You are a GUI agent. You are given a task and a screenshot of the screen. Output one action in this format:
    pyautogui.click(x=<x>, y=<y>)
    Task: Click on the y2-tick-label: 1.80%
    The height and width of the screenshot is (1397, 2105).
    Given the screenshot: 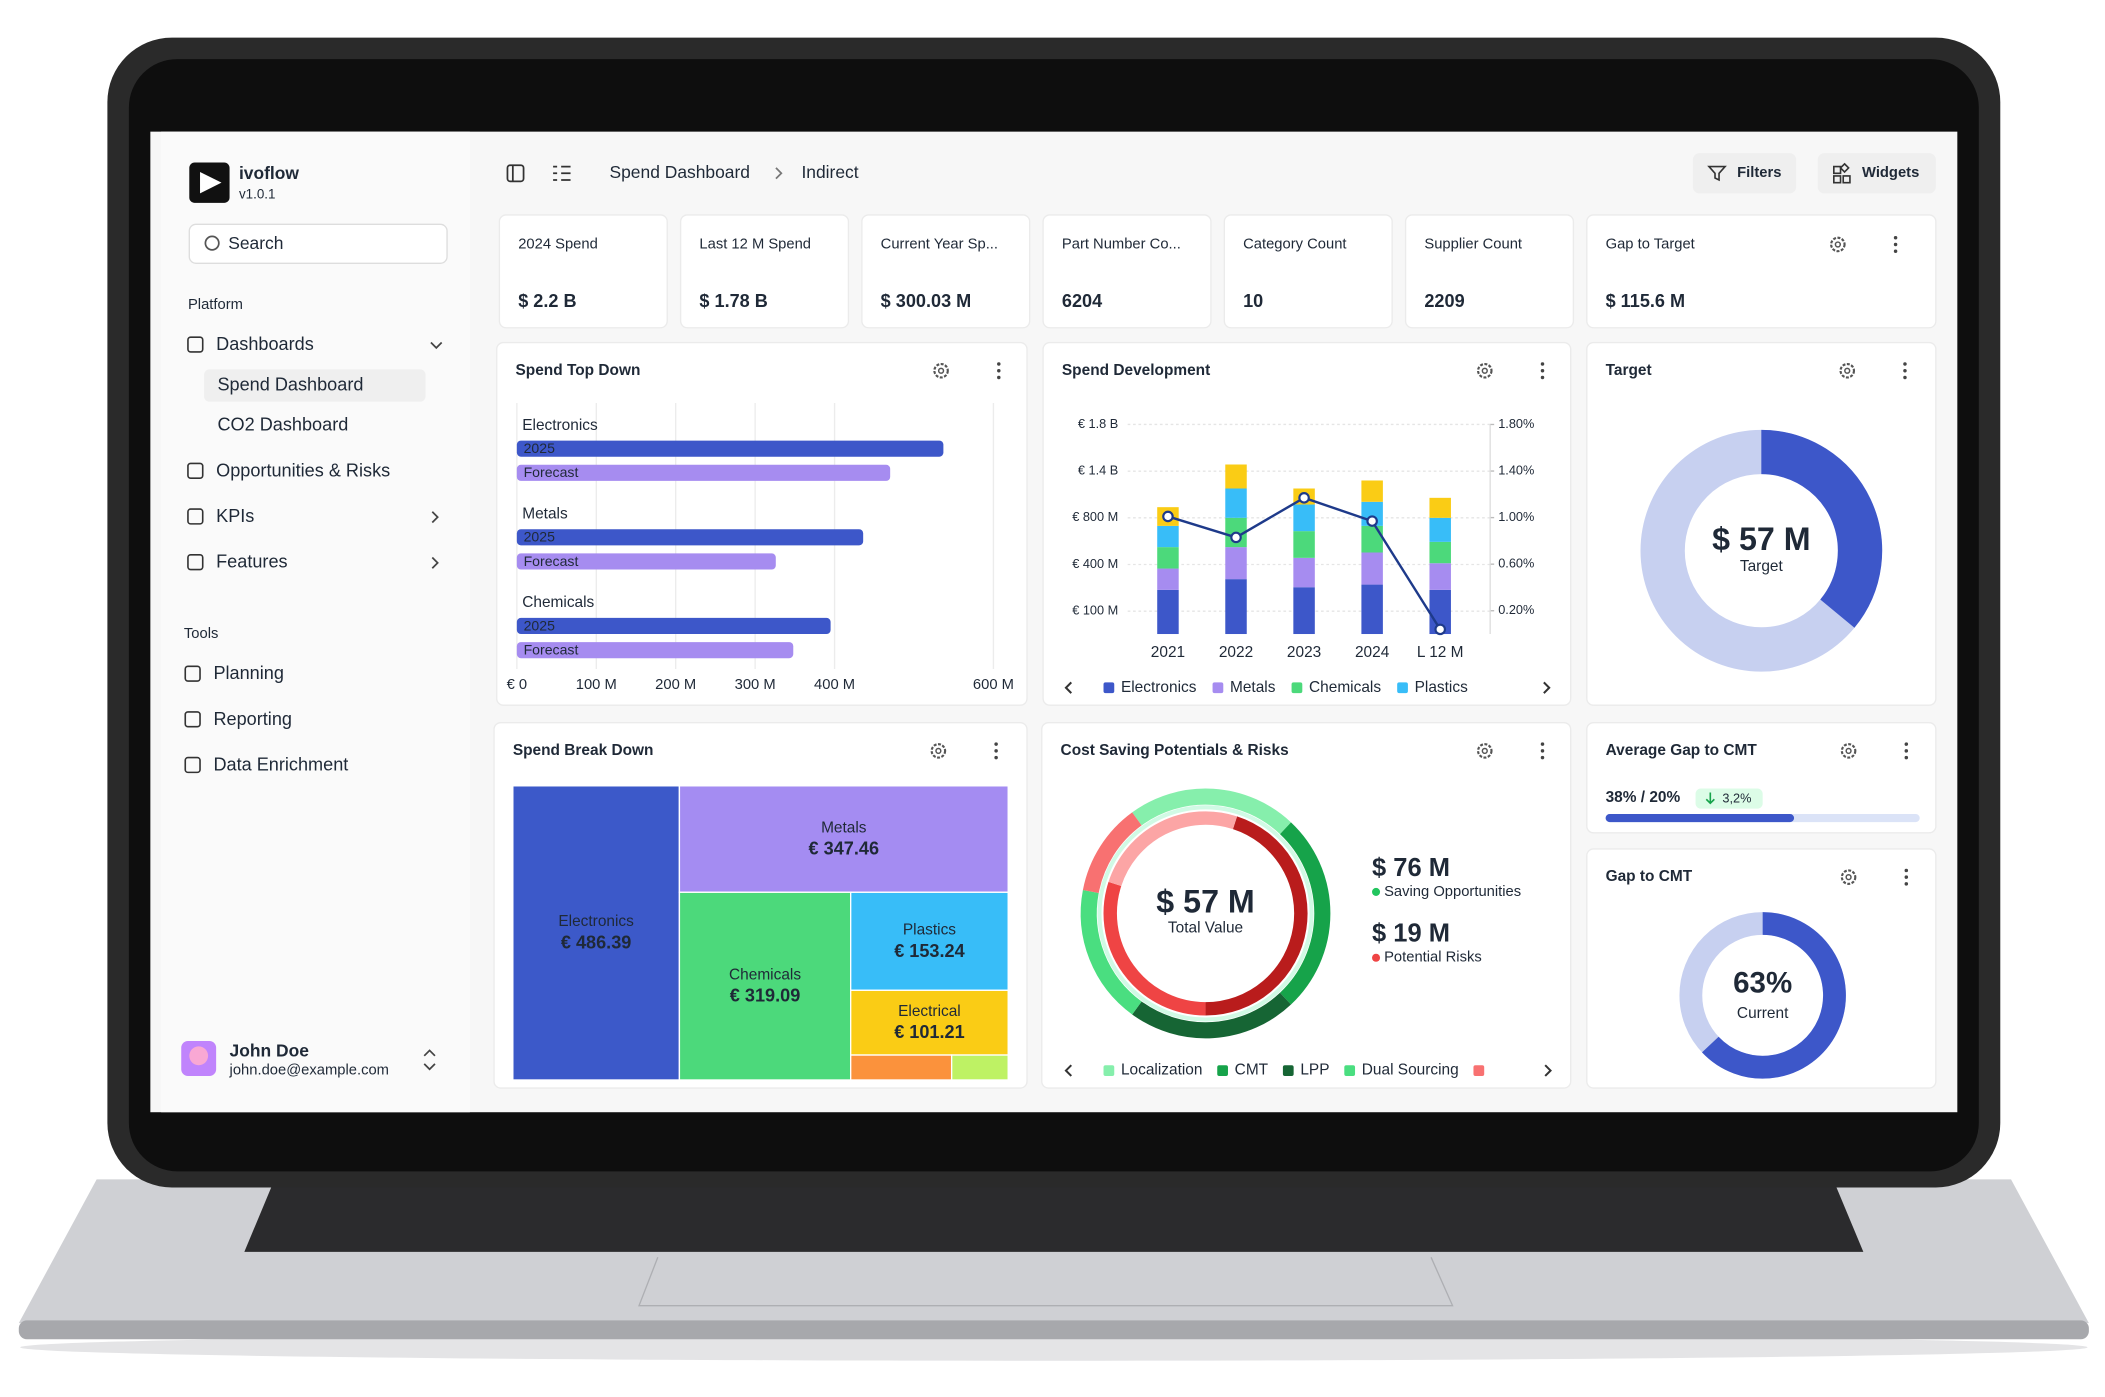 What is the action you would take?
    pyautogui.click(x=1516, y=423)
    